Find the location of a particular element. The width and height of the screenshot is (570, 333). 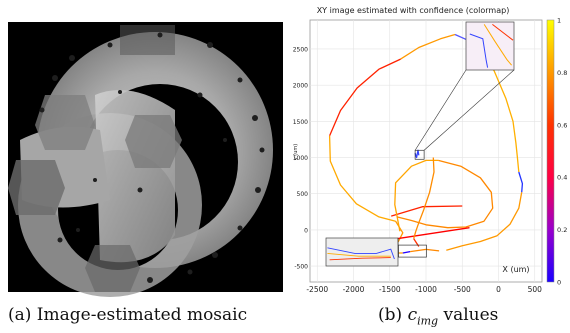

y-tick-label: 1000 is located at coordinates (300, 158).